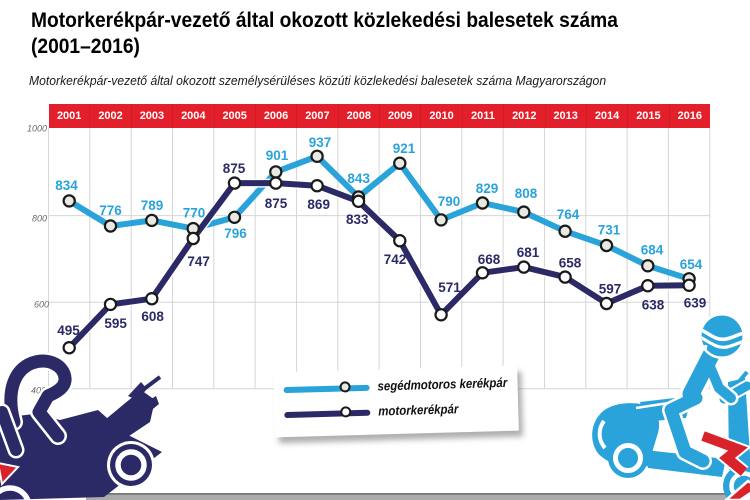  Describe the element at coordinates (235, 233) in the screenshot. I see `svg-text: 796` at that location.